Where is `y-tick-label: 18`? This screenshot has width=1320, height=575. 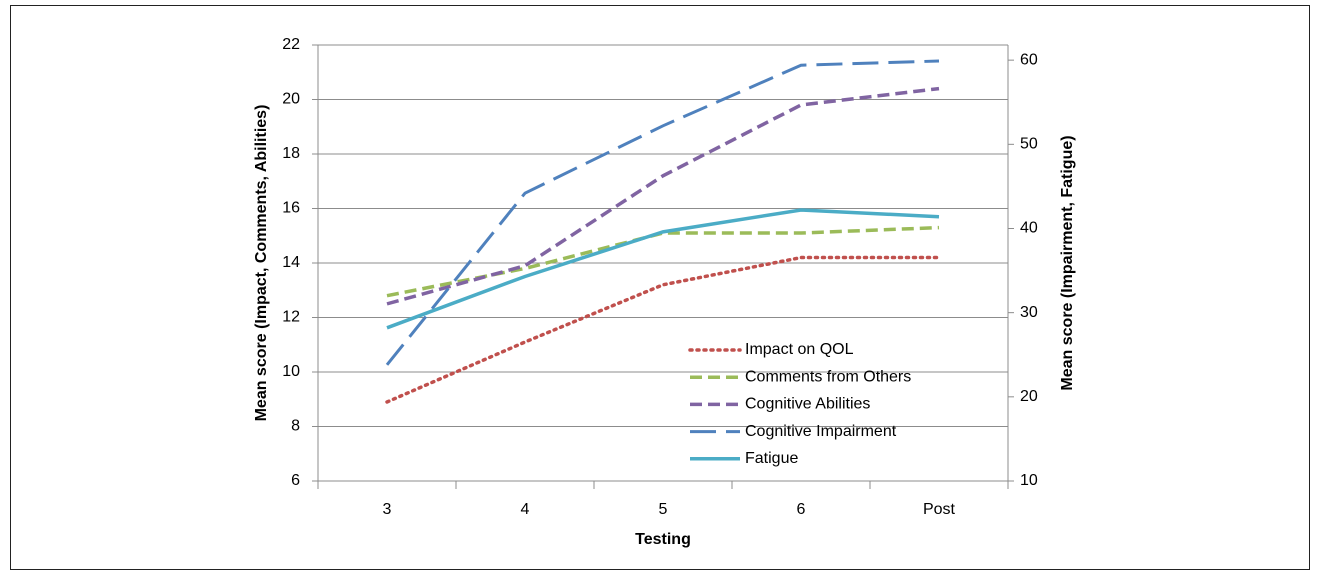 y-tick-label: 18 is located at coordinates (291, 153).